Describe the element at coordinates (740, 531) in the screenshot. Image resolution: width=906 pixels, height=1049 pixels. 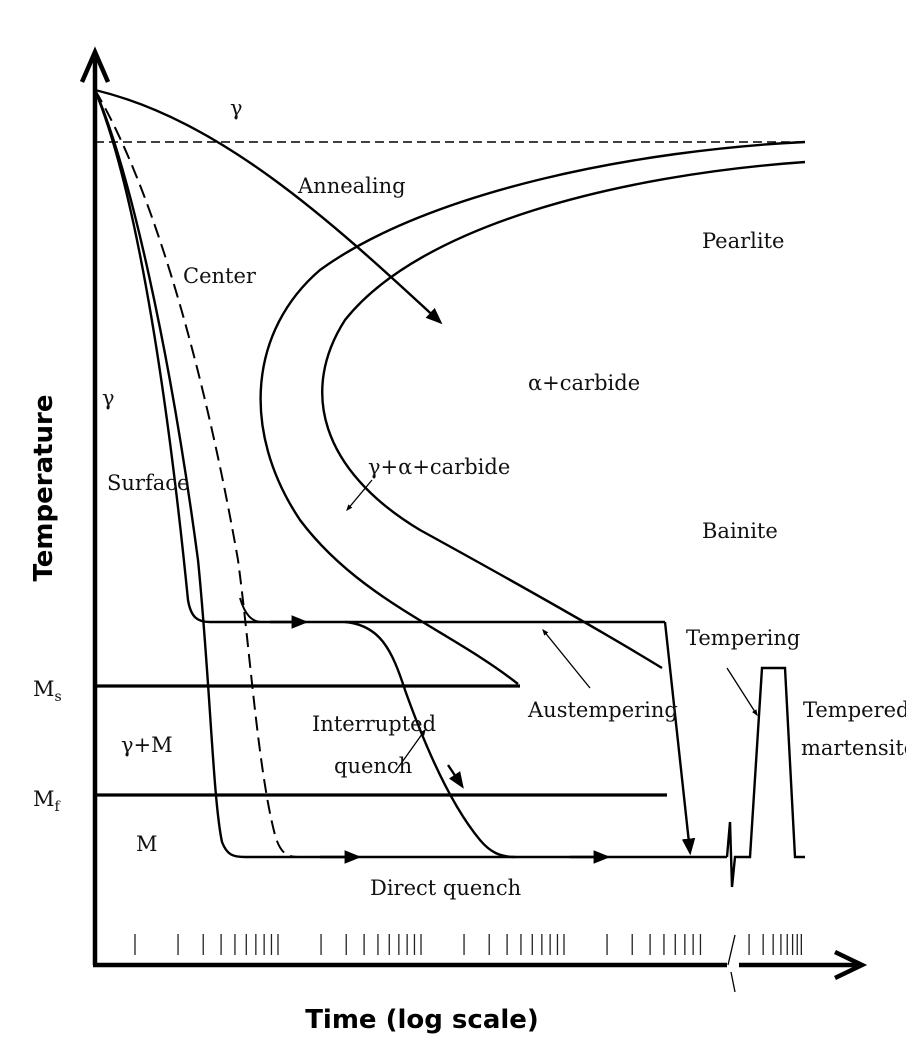
I see `label-bainite: Bainite` at that location.